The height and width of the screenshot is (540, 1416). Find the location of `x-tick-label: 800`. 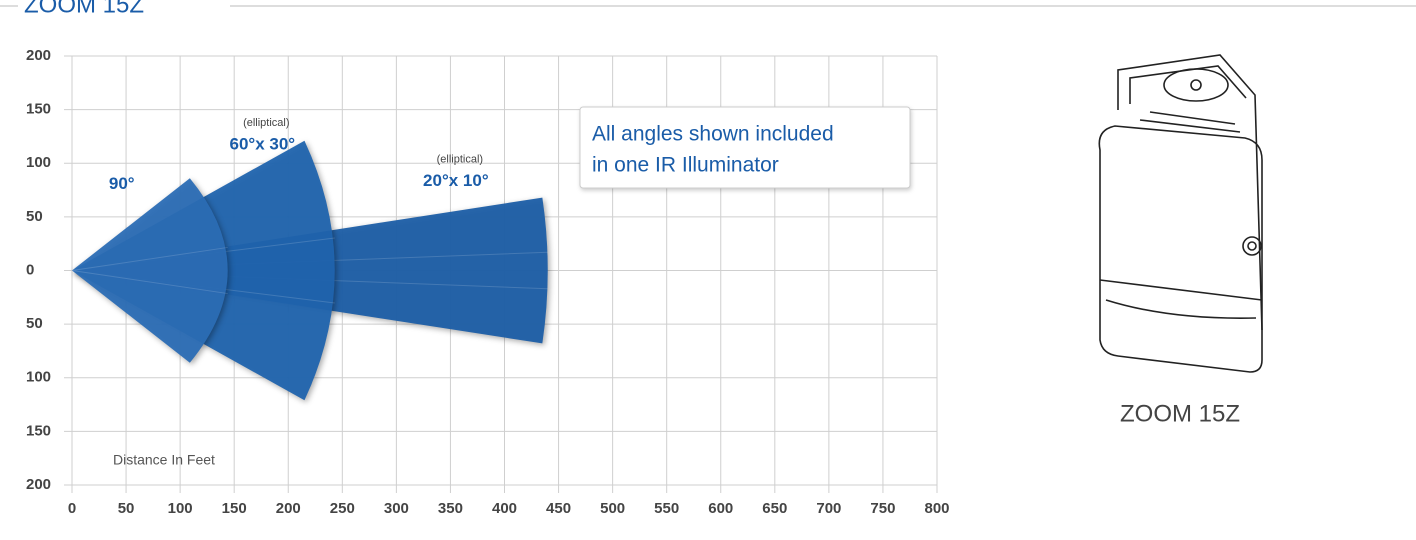

x-tick-label: 800 is located at coordinates (936, 508).